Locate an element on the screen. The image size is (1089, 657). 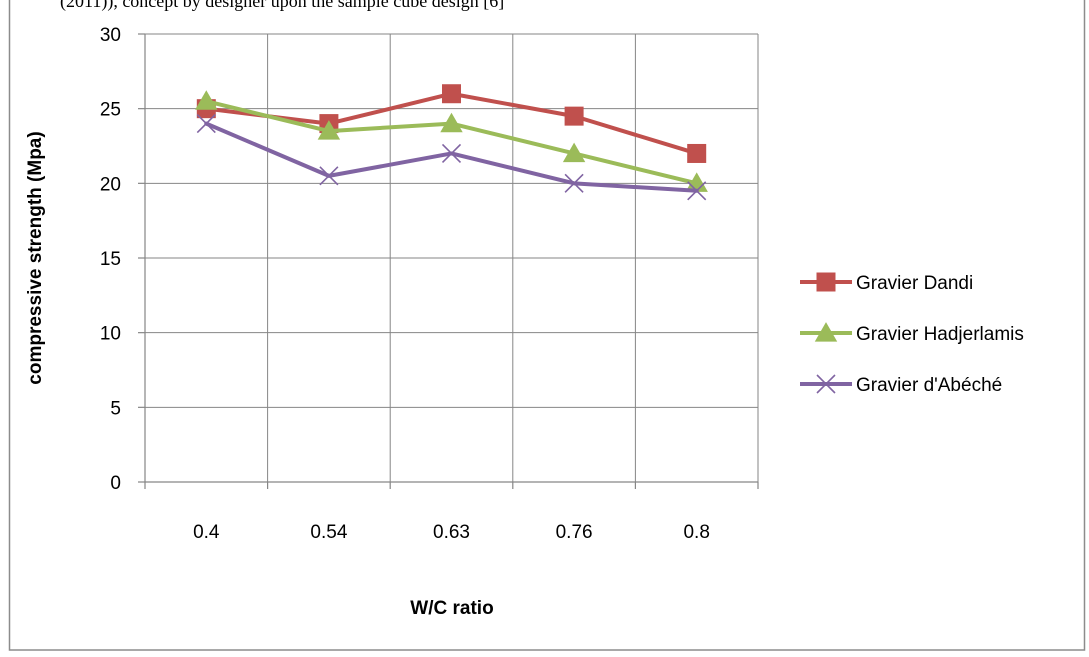
y-tick-label: 25 is located at coordinates (110, 110).